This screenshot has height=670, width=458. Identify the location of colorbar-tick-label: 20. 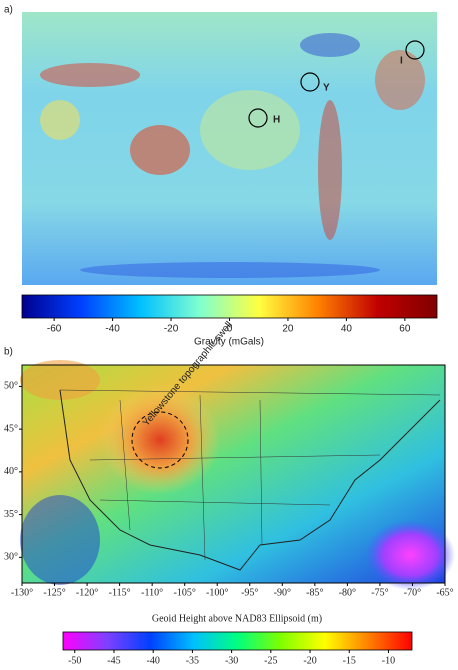
(288, 329).